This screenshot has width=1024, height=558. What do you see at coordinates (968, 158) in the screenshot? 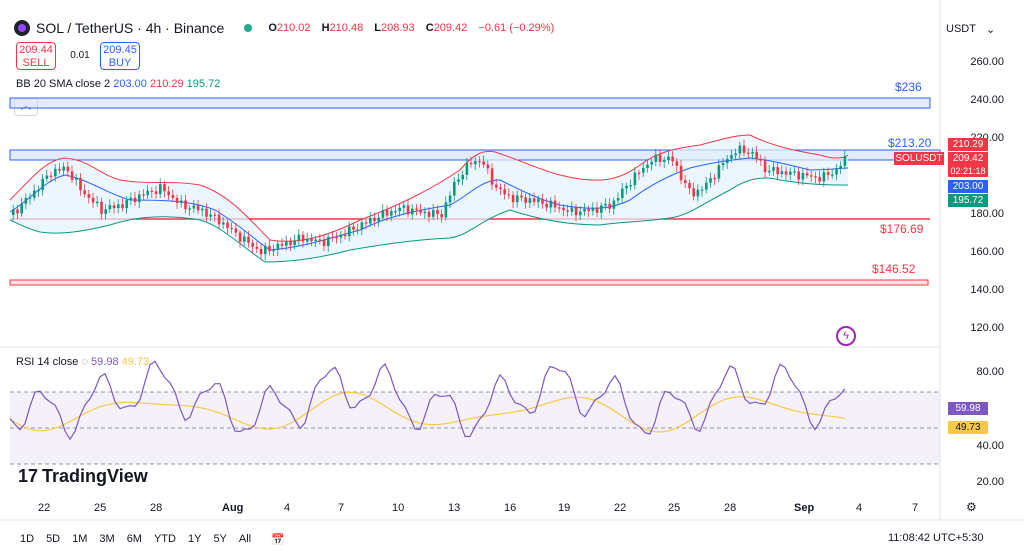
I see `last-price-tag: 209.42` at bounding box center [968, 158].